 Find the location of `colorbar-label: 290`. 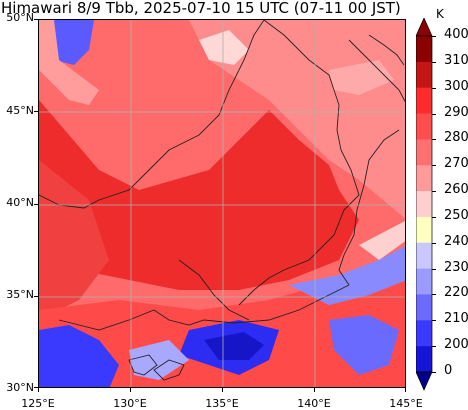

colorbar-label: 290 is located at coordinates (456, 112).